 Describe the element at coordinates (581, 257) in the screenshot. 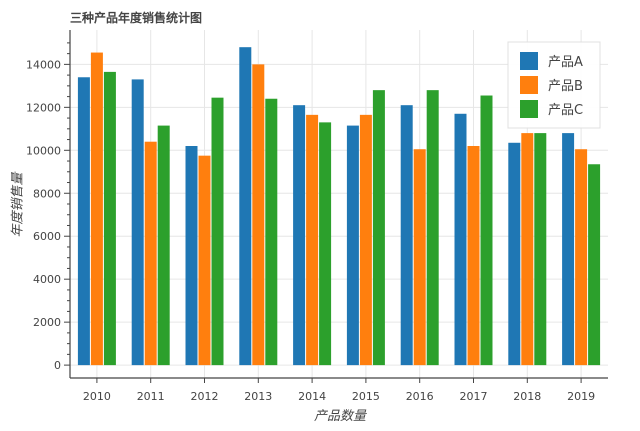

I see `bar-产品B-2019` at that location.